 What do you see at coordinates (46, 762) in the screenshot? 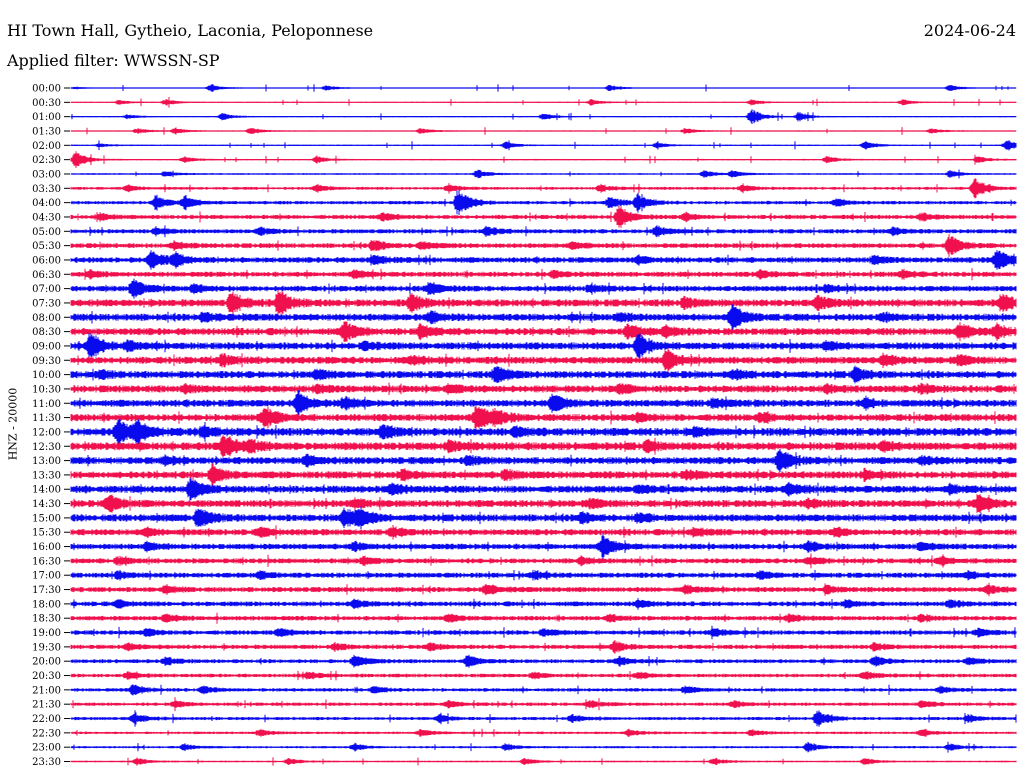
I see `trace-label-2330: 23:30` at bounding box center [46, 762].